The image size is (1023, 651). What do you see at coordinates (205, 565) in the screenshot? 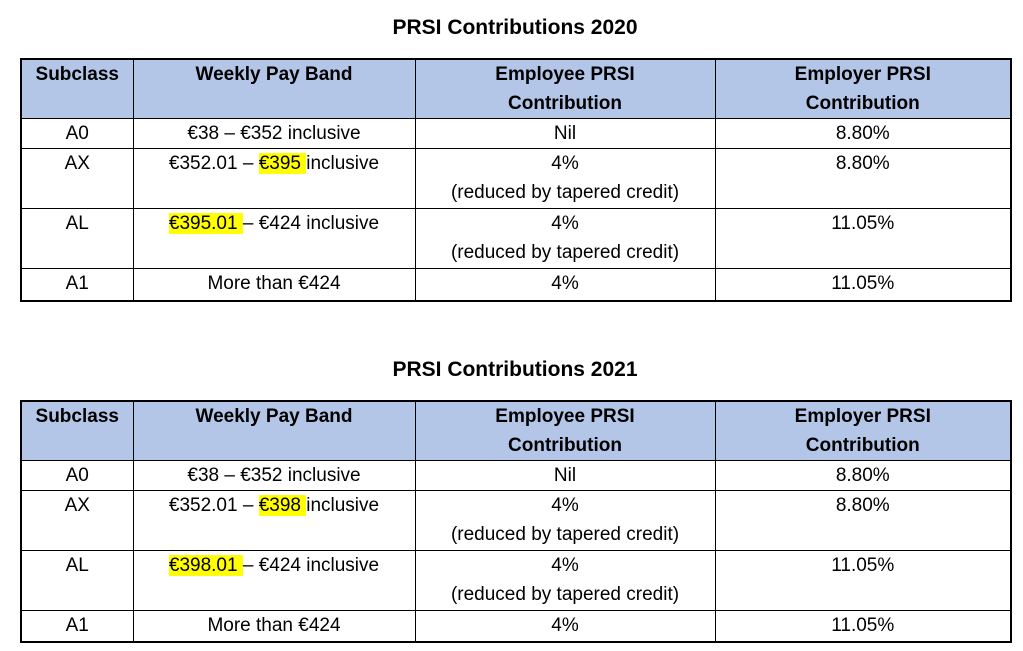
I see `highlight-text: €398.01` at bounding box center [205, 565].